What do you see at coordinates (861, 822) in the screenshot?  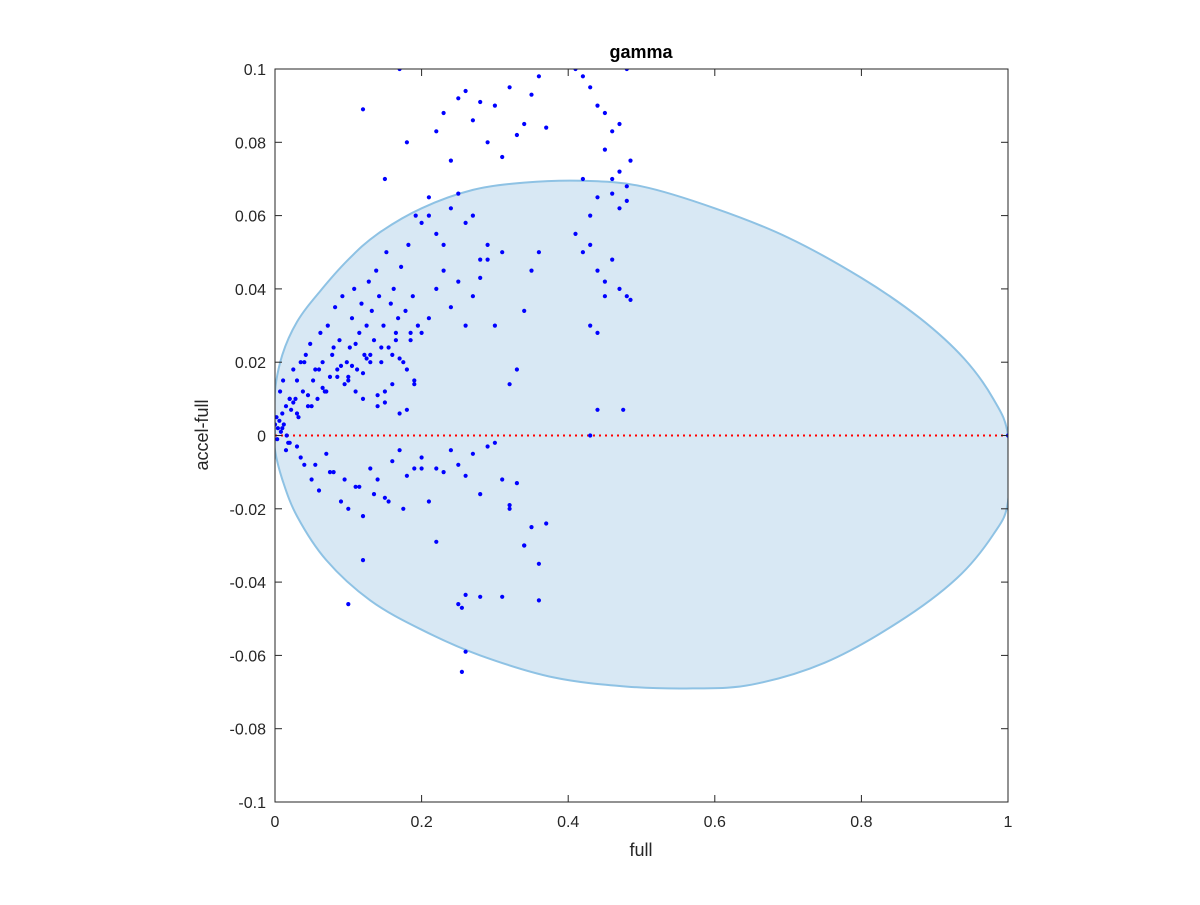 I see `x-tick-label: 0.8` at bounding box center [861, 822].